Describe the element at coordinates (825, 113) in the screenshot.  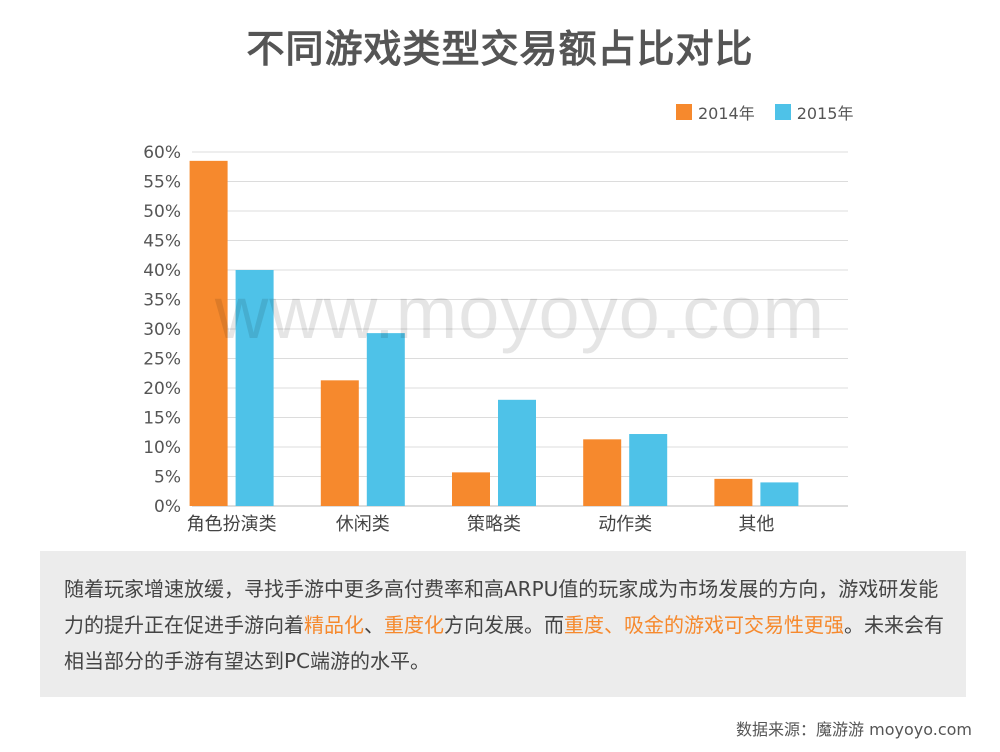
I see `legend-label-2015: 2015年` at that location.